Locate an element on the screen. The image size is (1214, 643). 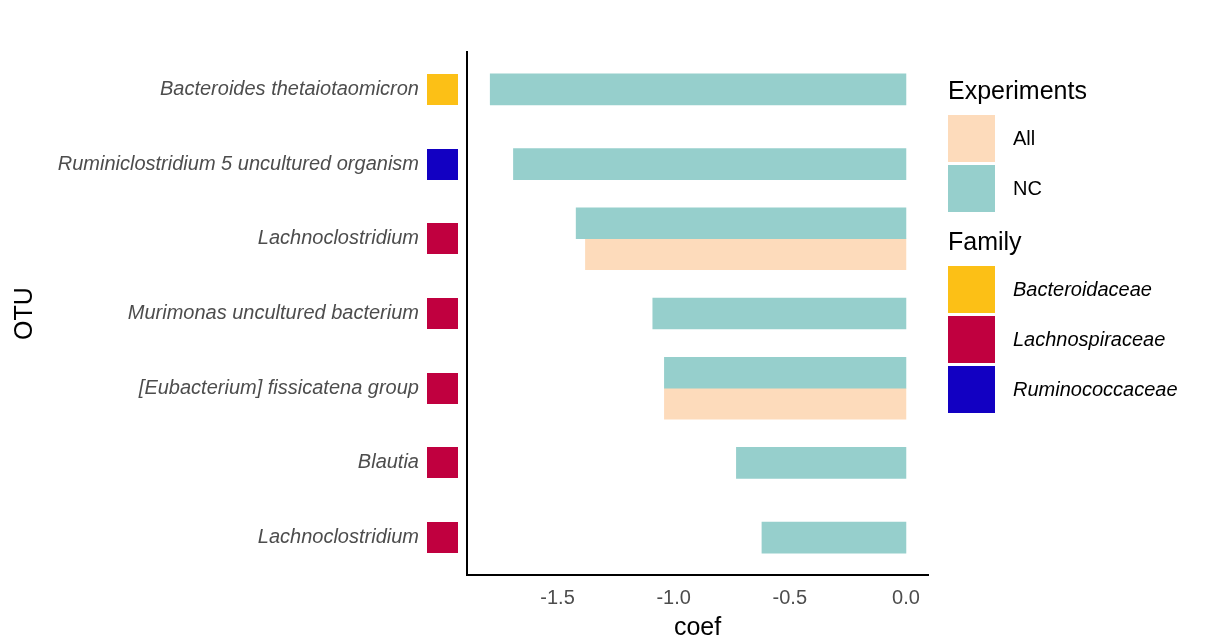
legend-title: Family is located at coordinates (985, 241).